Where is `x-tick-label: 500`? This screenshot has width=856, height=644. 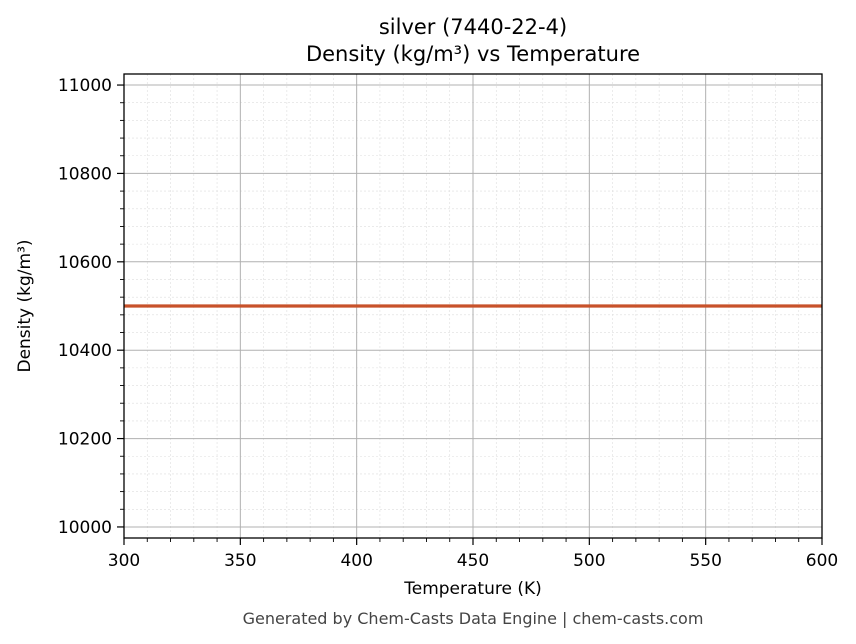
x-tick-label: 500 is located at coordinates (589, 561).